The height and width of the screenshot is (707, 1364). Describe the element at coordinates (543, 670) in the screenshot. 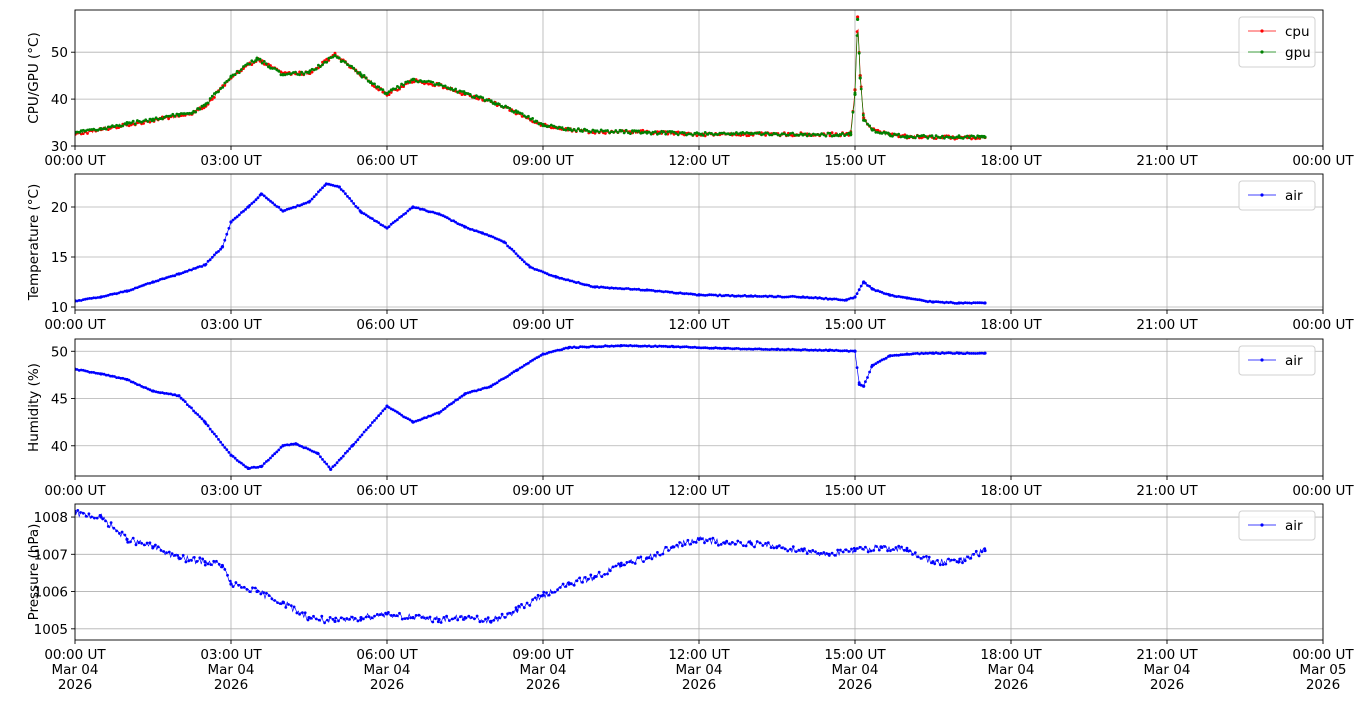

I see `x-tick-label: Mar 04` at that location.